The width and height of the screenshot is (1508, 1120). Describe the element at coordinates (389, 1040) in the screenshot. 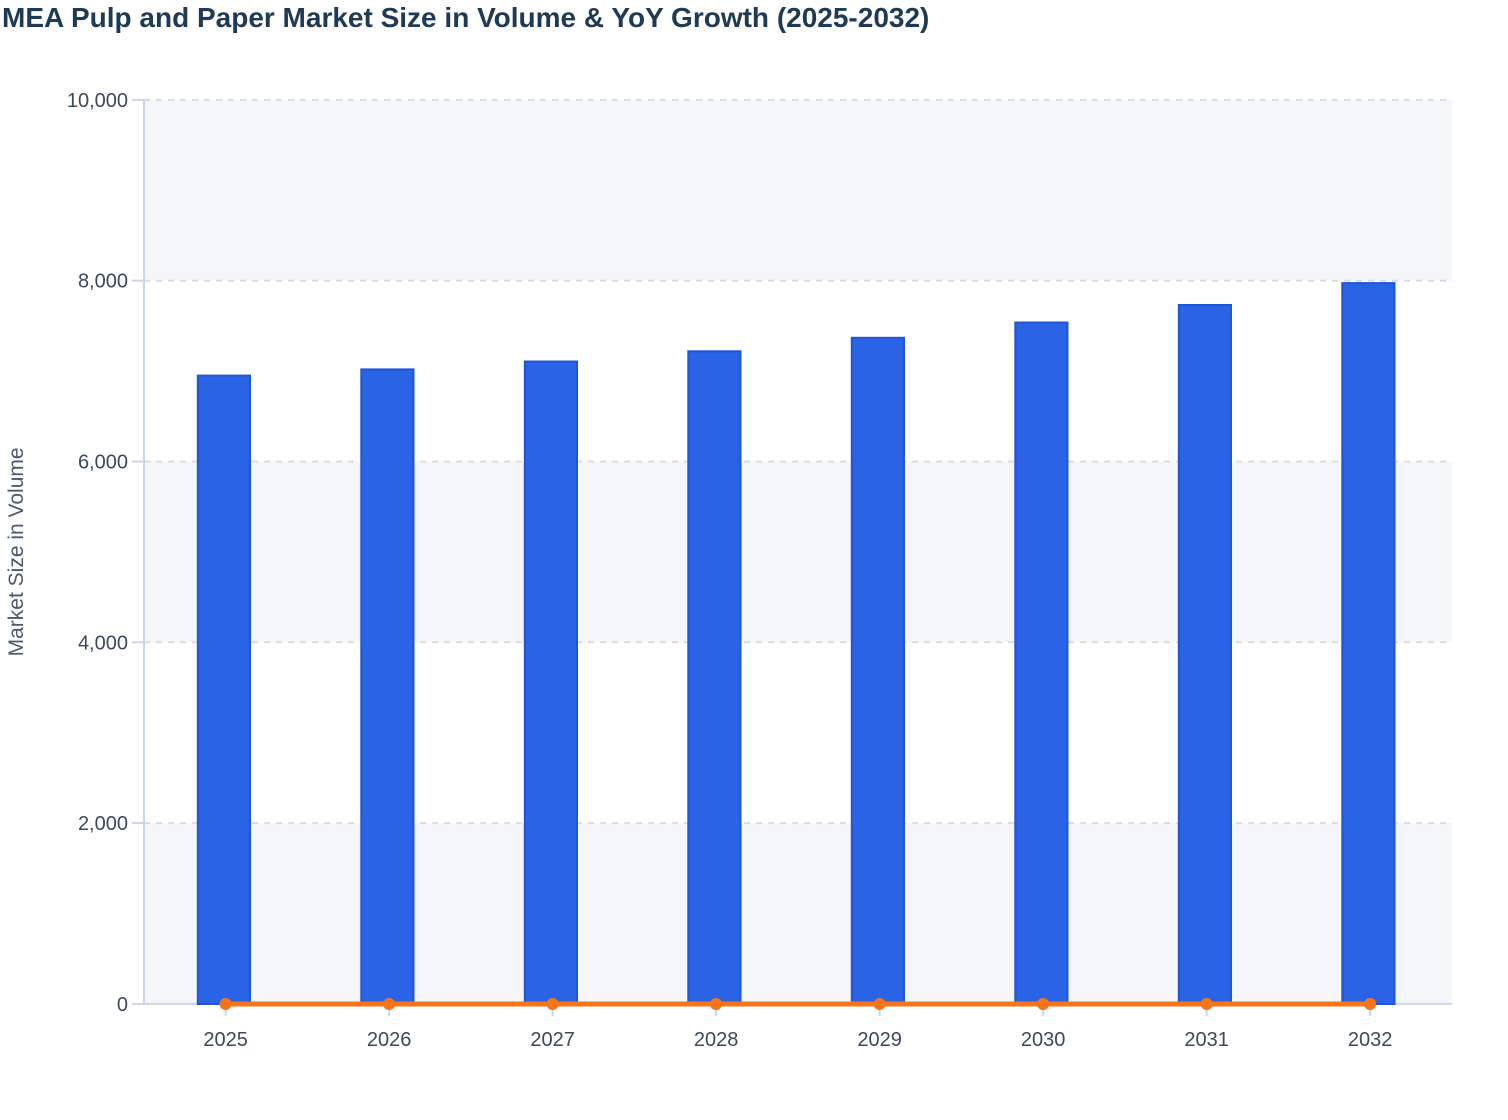

I see `svg-text: 2026` at that location.